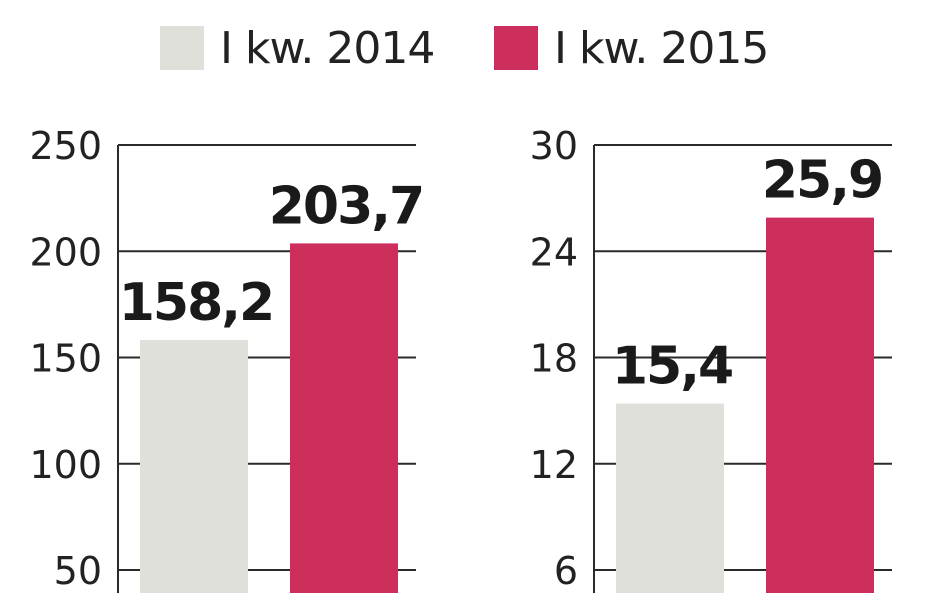  What do you see at coordinates (822, 181) in the screenshot?
I see `bar-value-label: 25,9` at bounding box center [822, 181].